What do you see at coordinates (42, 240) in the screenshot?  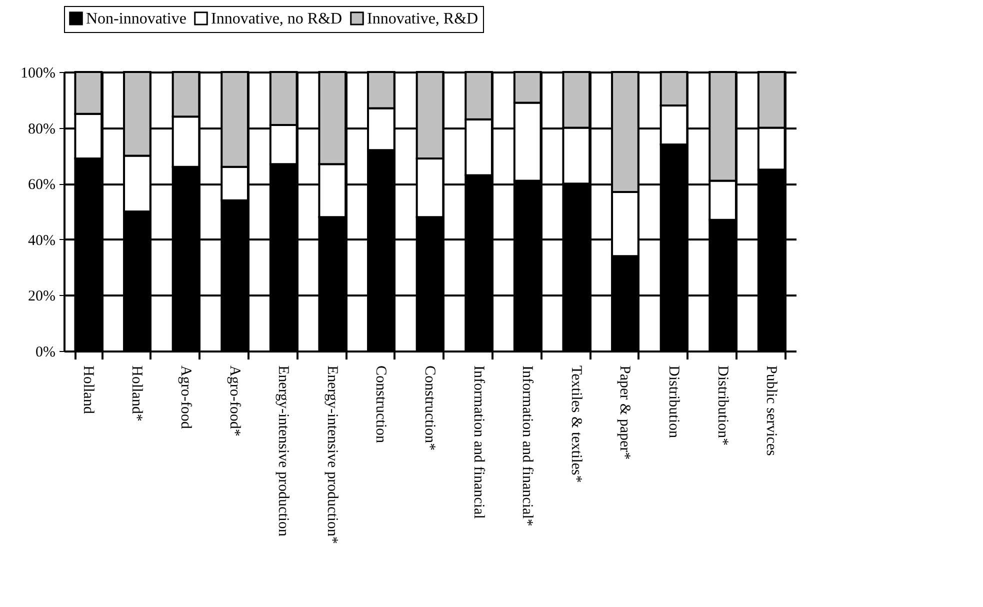 I see `y-tick-label: 40%` at bounding box center [42, 240].